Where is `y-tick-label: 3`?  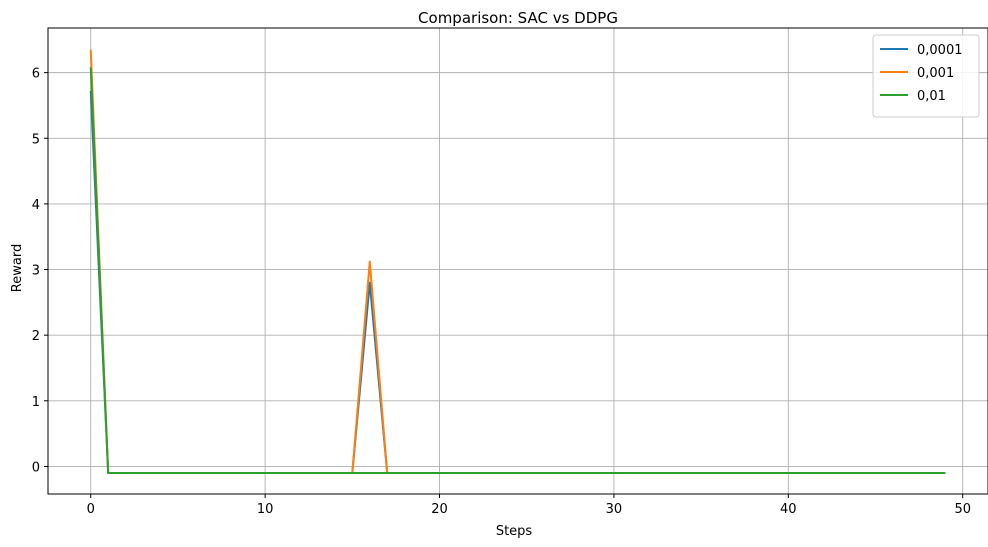
y-tick-label: 3 is located at coordinates (36, 271).